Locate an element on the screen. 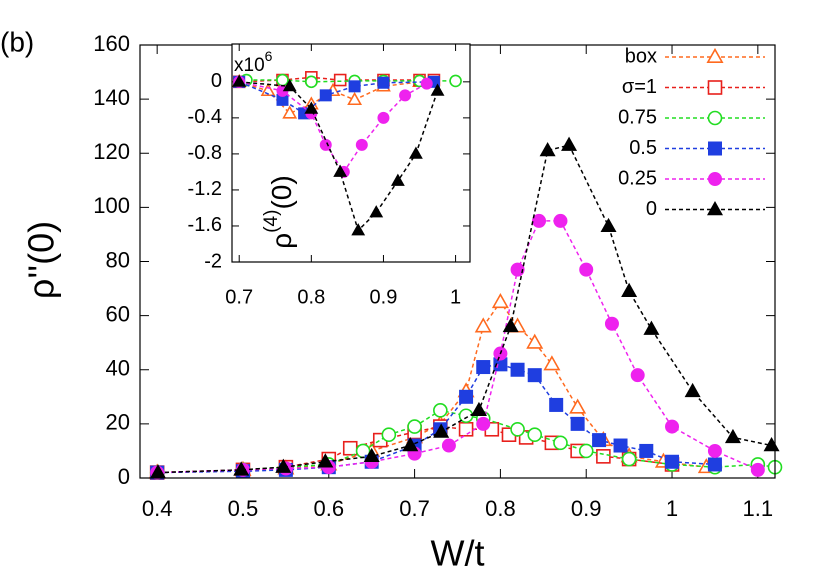 Image resolution: width=830 pixels, height=581 pixels. y-axis-label-base: ρ is located at coordinates (281, 241).